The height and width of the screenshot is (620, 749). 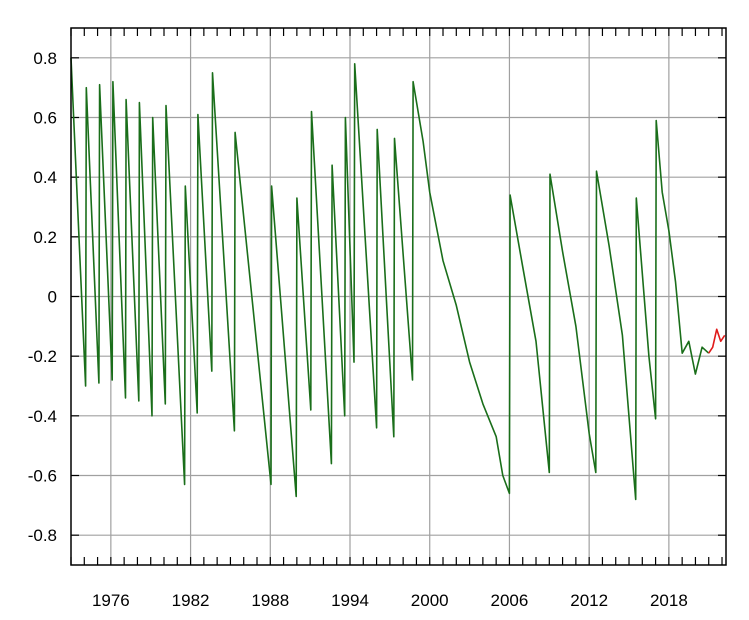 What do you see at coordinates (42, 297) in the screenshot?
I see `y-axis-tick-labels: 0.8 0.6 0.4 0.2 0 -0.2 -0.4 -0.6 -0.8` at bounding box center [42, 297].